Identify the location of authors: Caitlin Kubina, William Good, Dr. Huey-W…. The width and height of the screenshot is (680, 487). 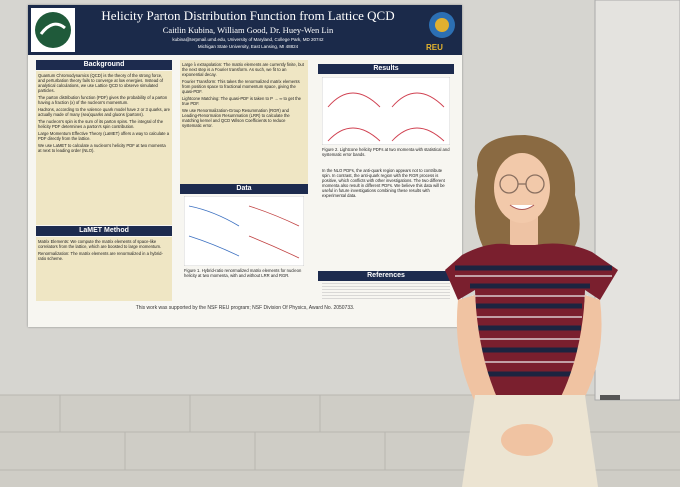
(248, 30).